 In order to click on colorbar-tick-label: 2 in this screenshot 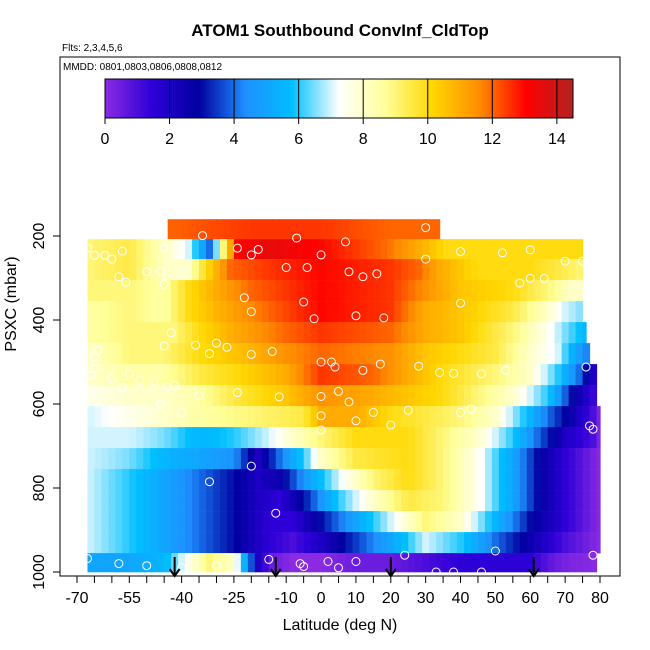, I will do `click(169, 139)`.